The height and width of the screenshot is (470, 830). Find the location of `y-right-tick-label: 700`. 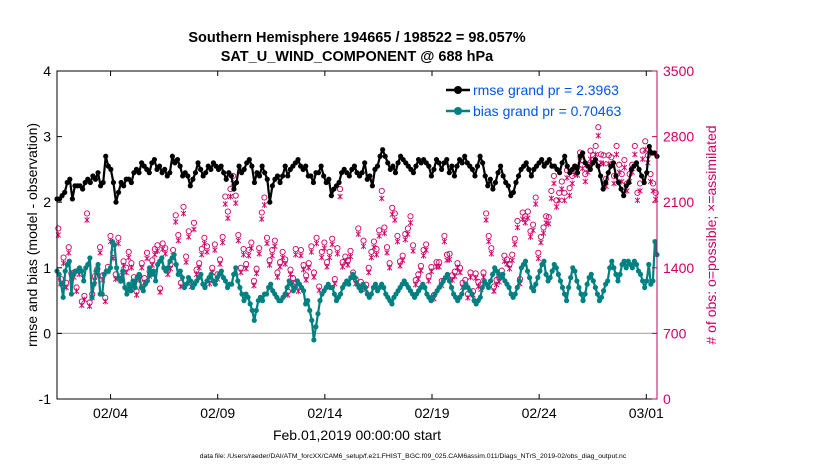

y-right-tick-label: 700 is located at coordinates (675, 333).